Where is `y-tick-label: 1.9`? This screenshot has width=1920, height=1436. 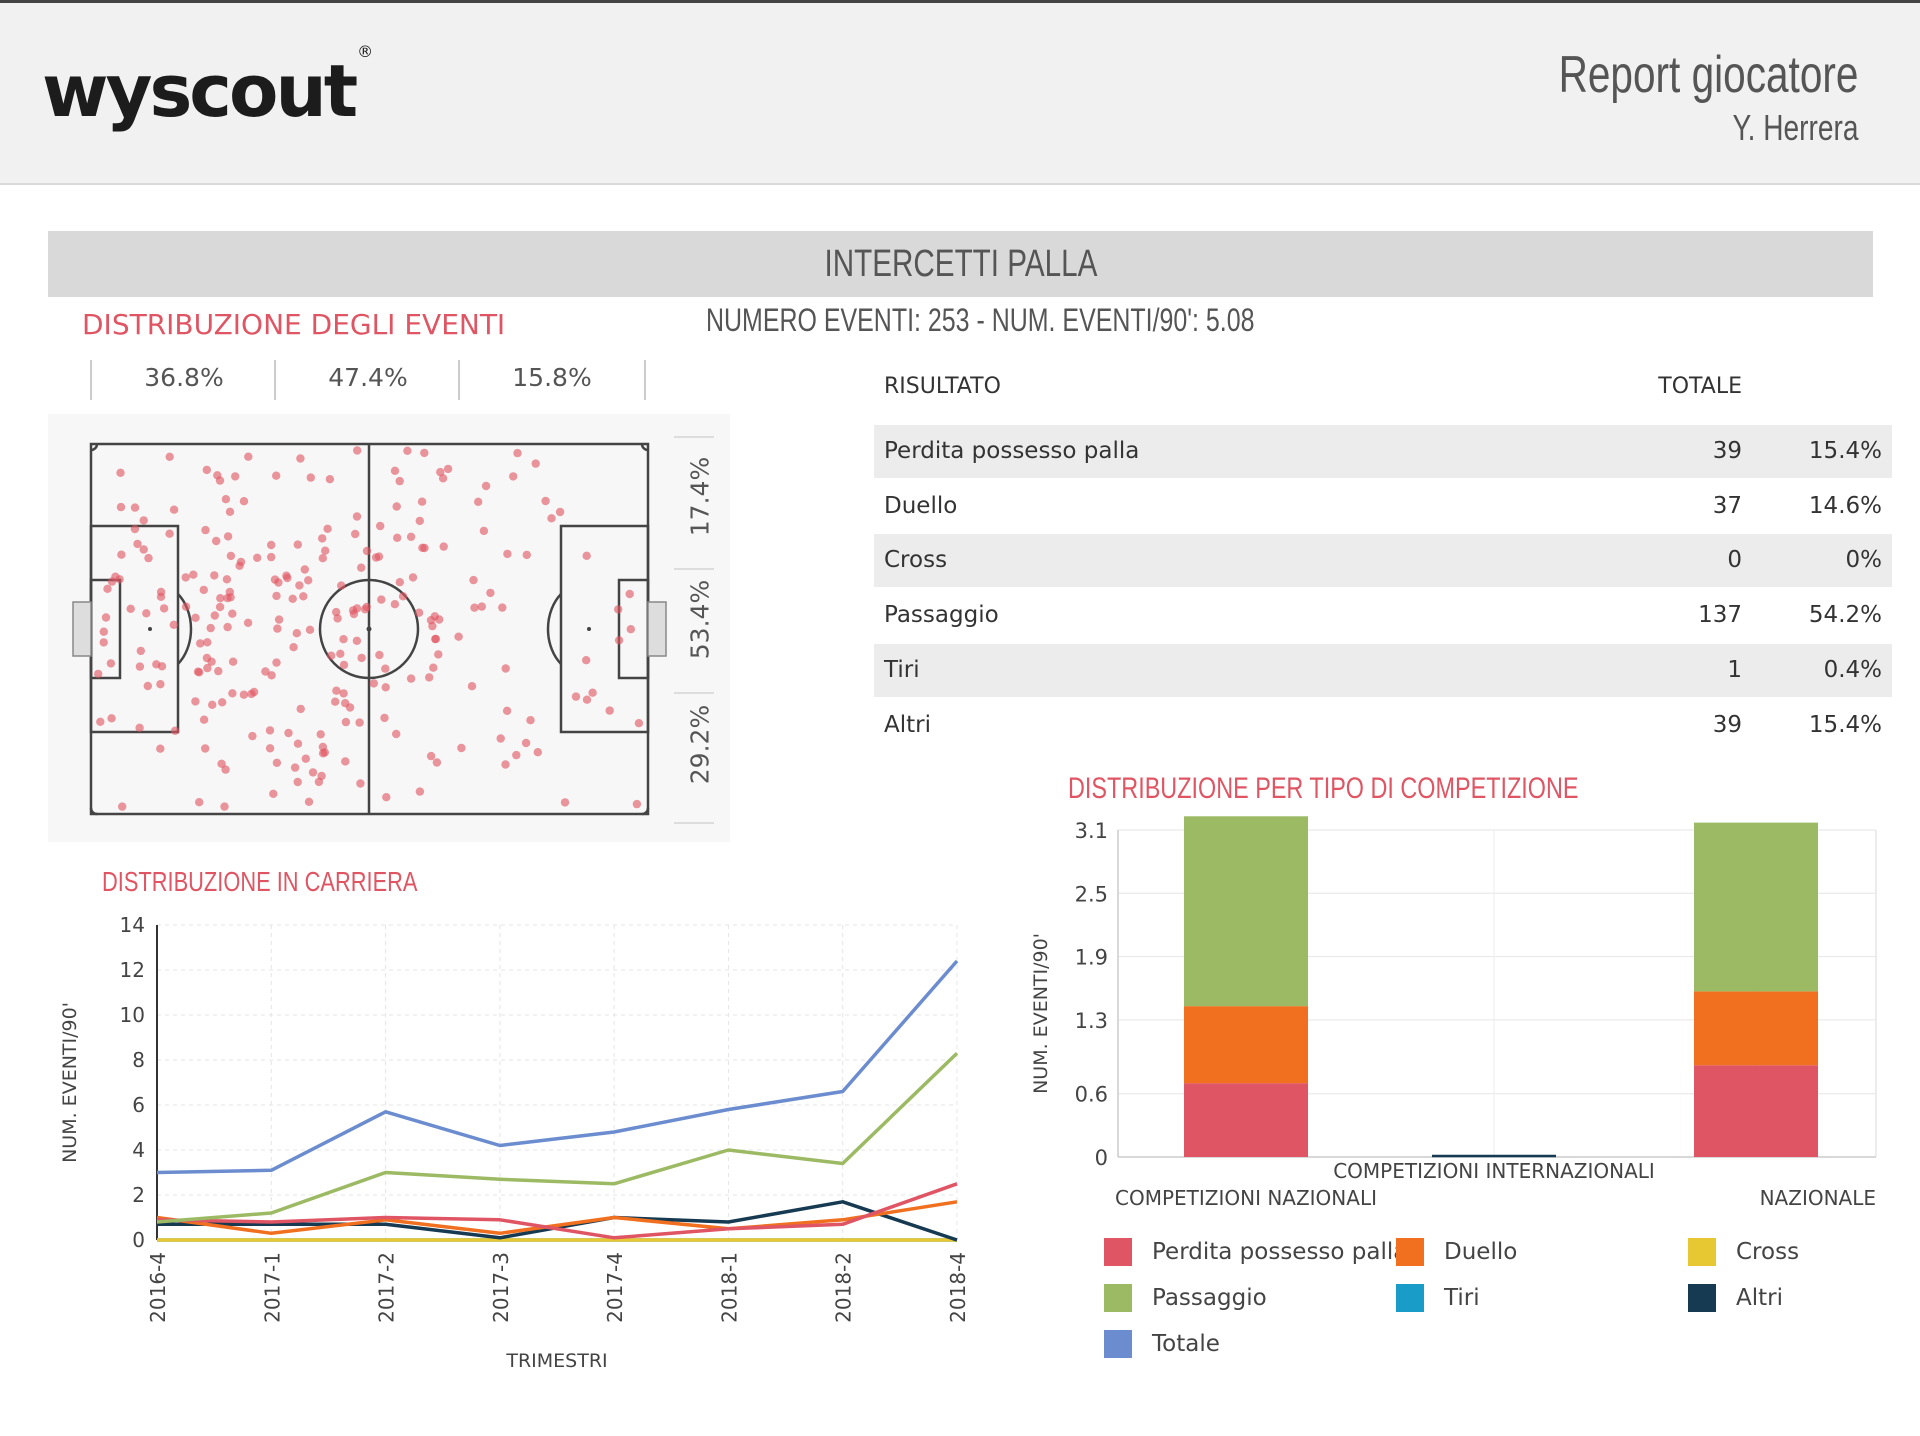 y-tick-label: 1.9 is located at coordinates (1091, 958).